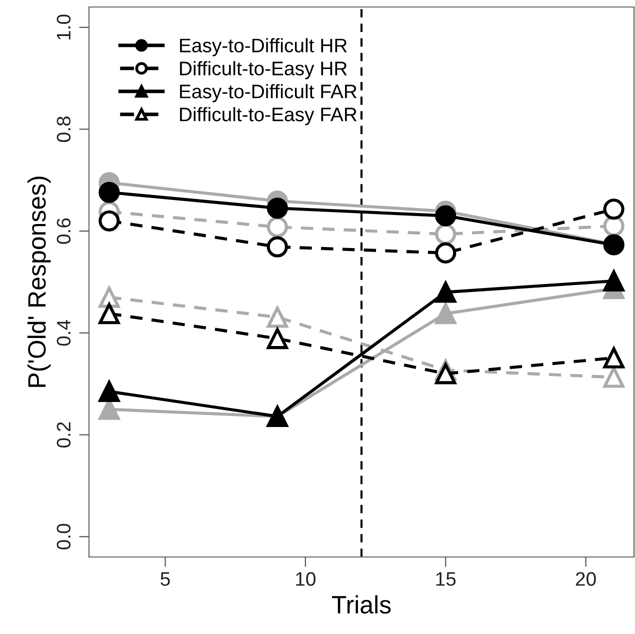 The width and height of the screenshot is (635, 634). I want to click on y-tick-label: 0.2, so click(63, 435).